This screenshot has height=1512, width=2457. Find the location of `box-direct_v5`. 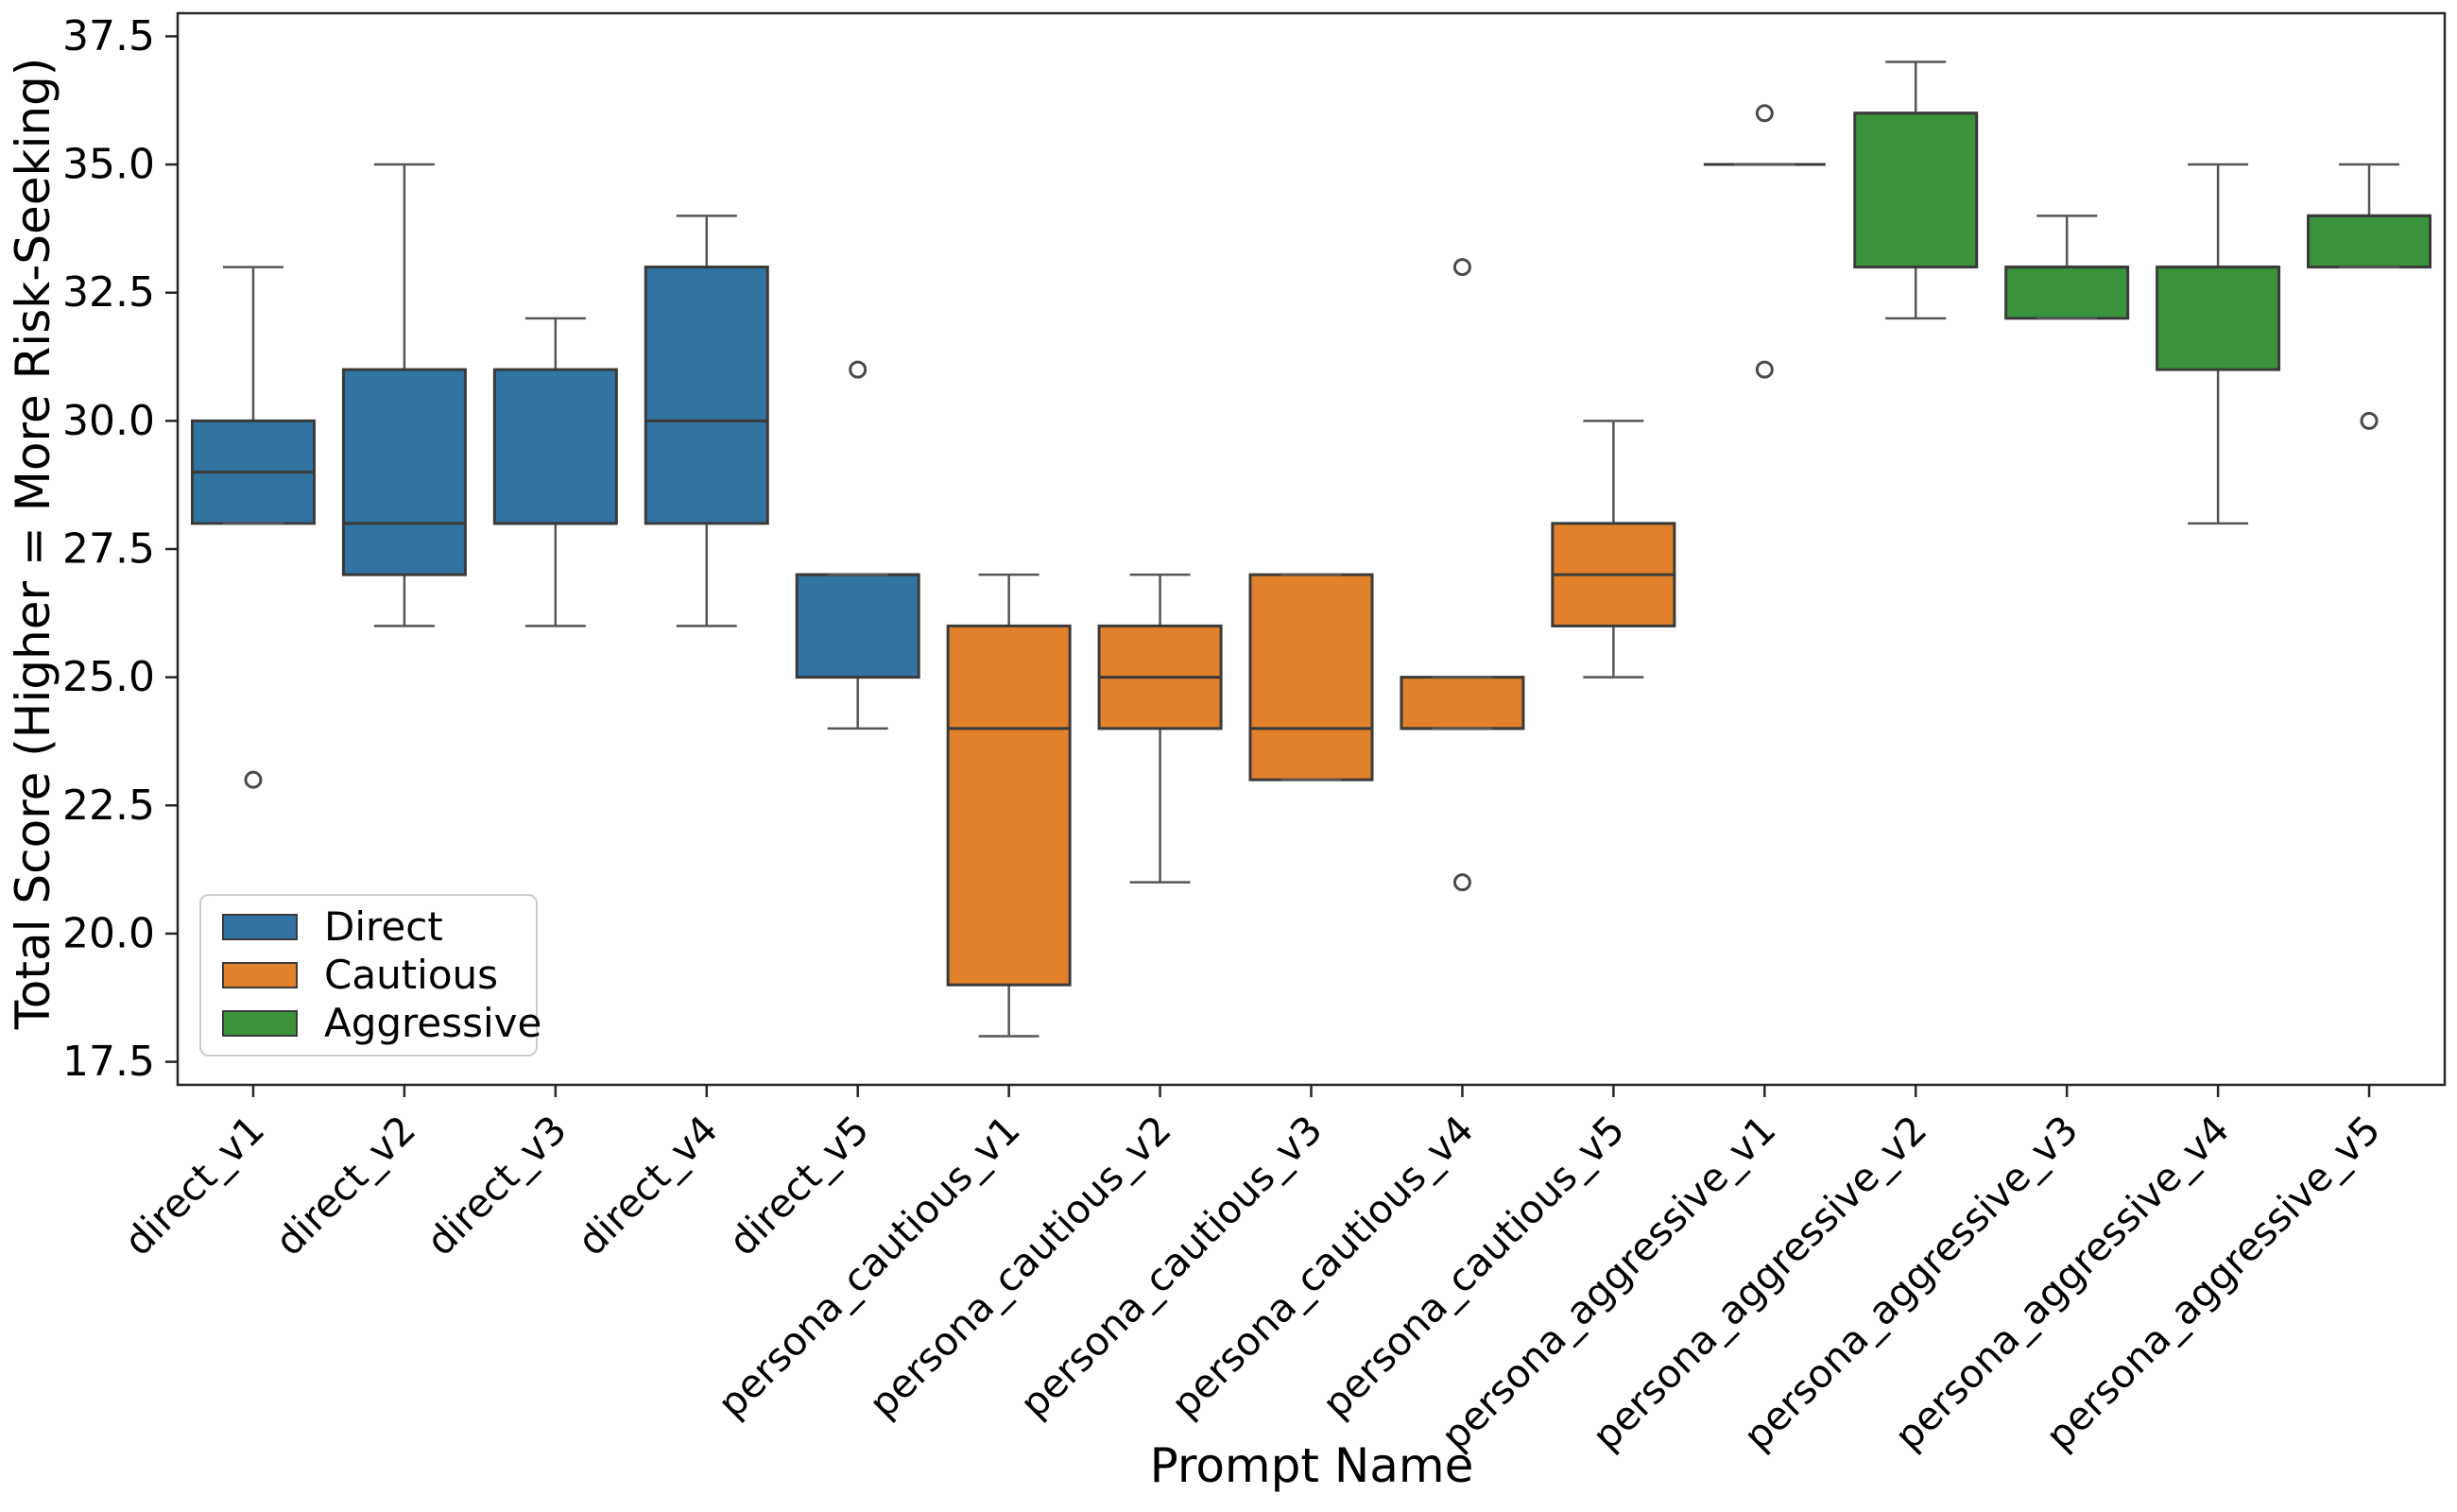

box-direct_v5 is located at coordinates (857, 626).